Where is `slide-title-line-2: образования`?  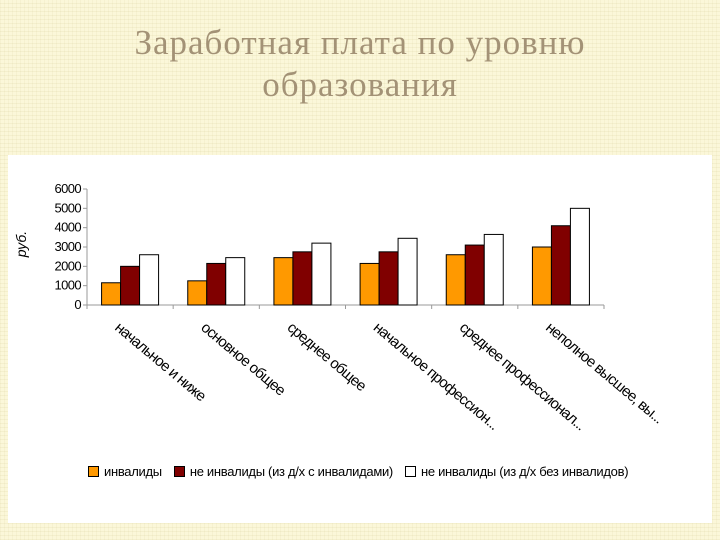 slide-title-line-2: образования is located at coordinates (360, 84).